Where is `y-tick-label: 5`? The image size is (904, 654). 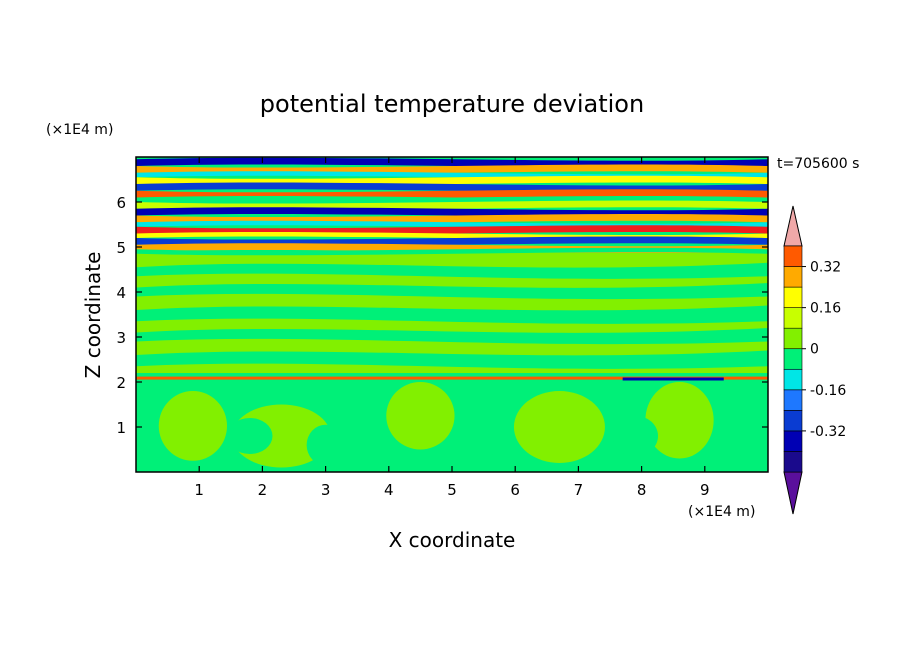
y-tick-label: 5 is located at coordinates (121, 248).